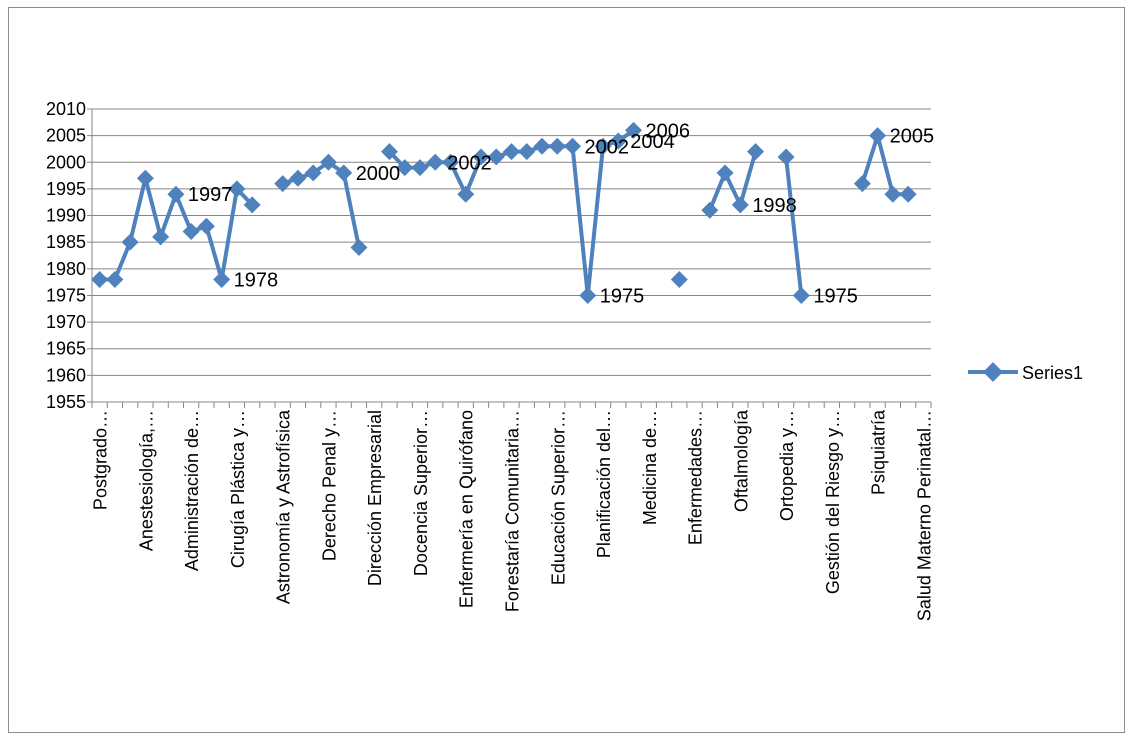 The image size is (1126, 734). I want to click on data-label: 1978, so click(256, 280).